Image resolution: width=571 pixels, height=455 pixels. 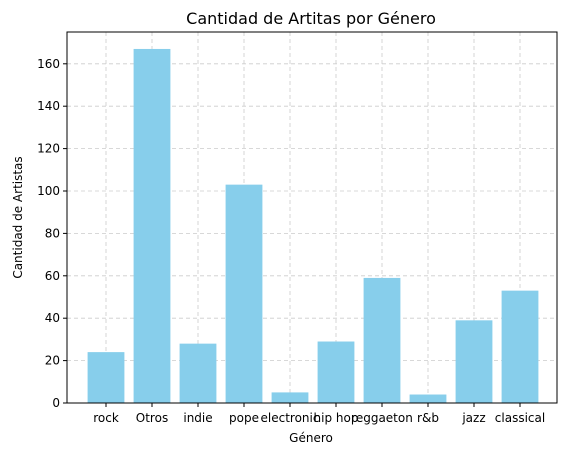 I want to click on y-tick-label: 60, so click(x=52, y=276).